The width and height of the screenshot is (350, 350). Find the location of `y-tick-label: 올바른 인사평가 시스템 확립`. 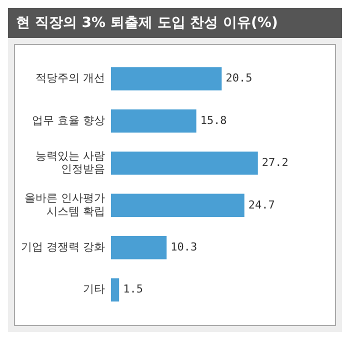

y-tick-label: 올바른 인사평가 시스템 확립 is located at coordinates (64, 205).